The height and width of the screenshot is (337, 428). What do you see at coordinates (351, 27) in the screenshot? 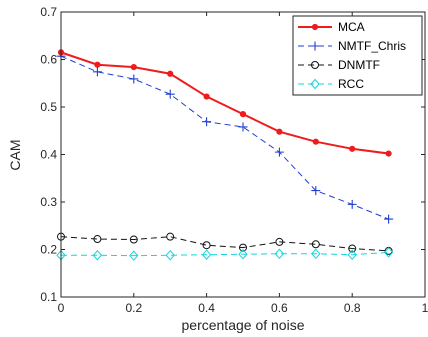
I see `legend-label-mca: MCA` at bounding box center [351, 27].